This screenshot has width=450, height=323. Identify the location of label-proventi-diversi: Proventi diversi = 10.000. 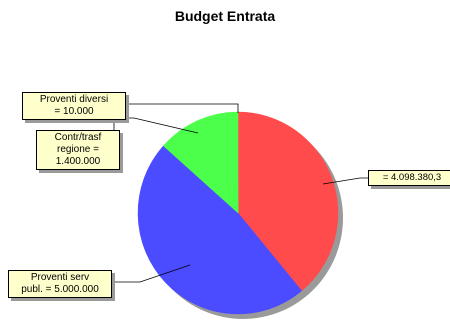
(74, 106).